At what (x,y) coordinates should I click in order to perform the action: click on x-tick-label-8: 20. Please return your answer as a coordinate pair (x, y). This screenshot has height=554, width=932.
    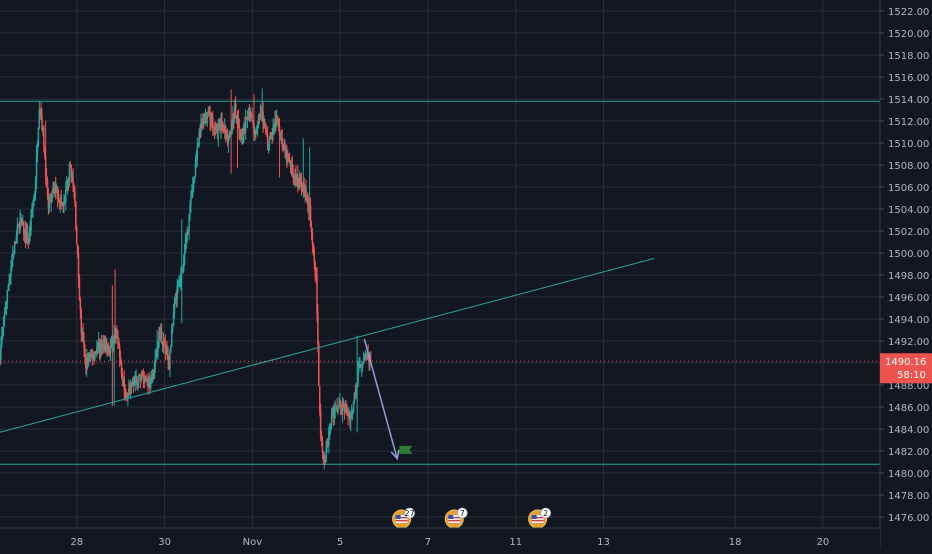
    Looking at the image, I should click on (823, 542).